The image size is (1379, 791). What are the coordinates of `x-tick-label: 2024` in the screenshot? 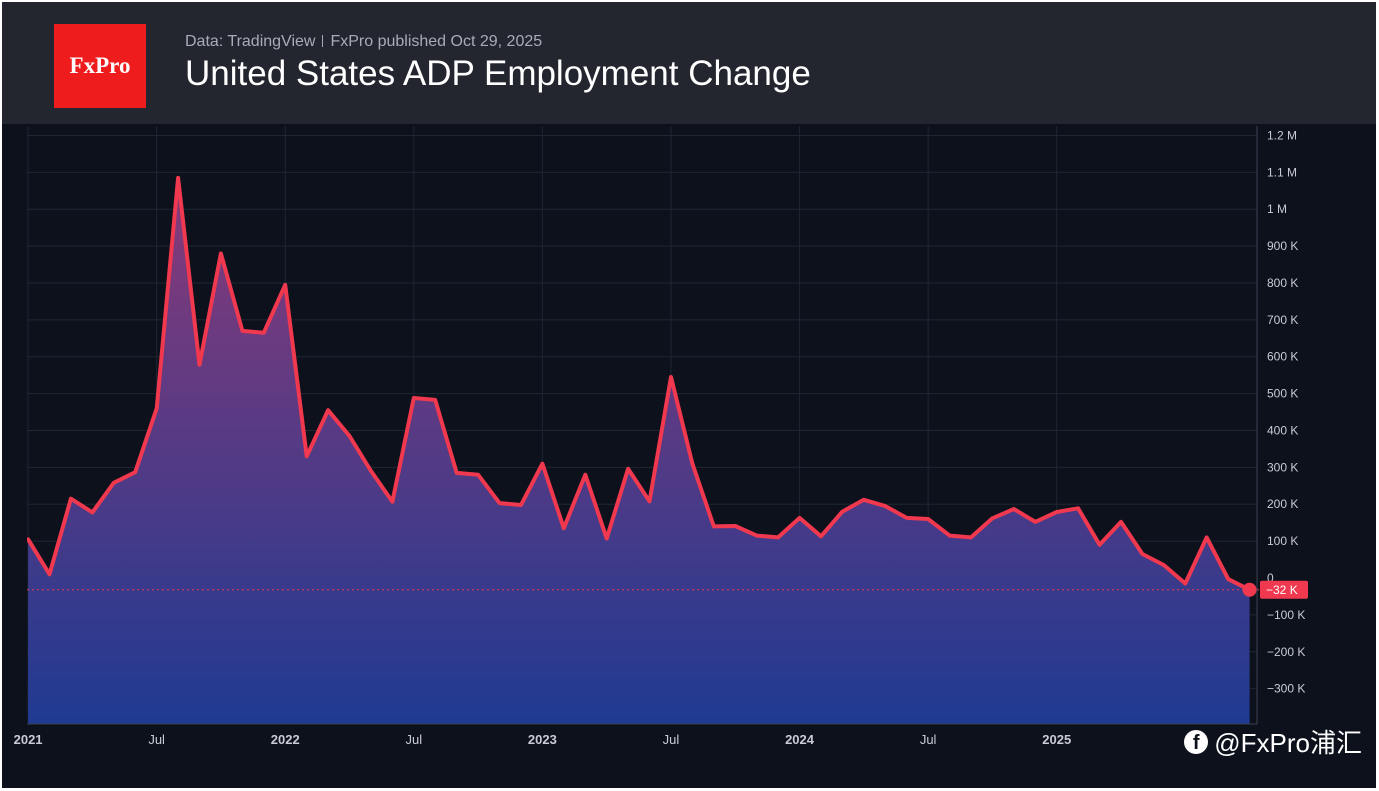 It's located at (800, 739).